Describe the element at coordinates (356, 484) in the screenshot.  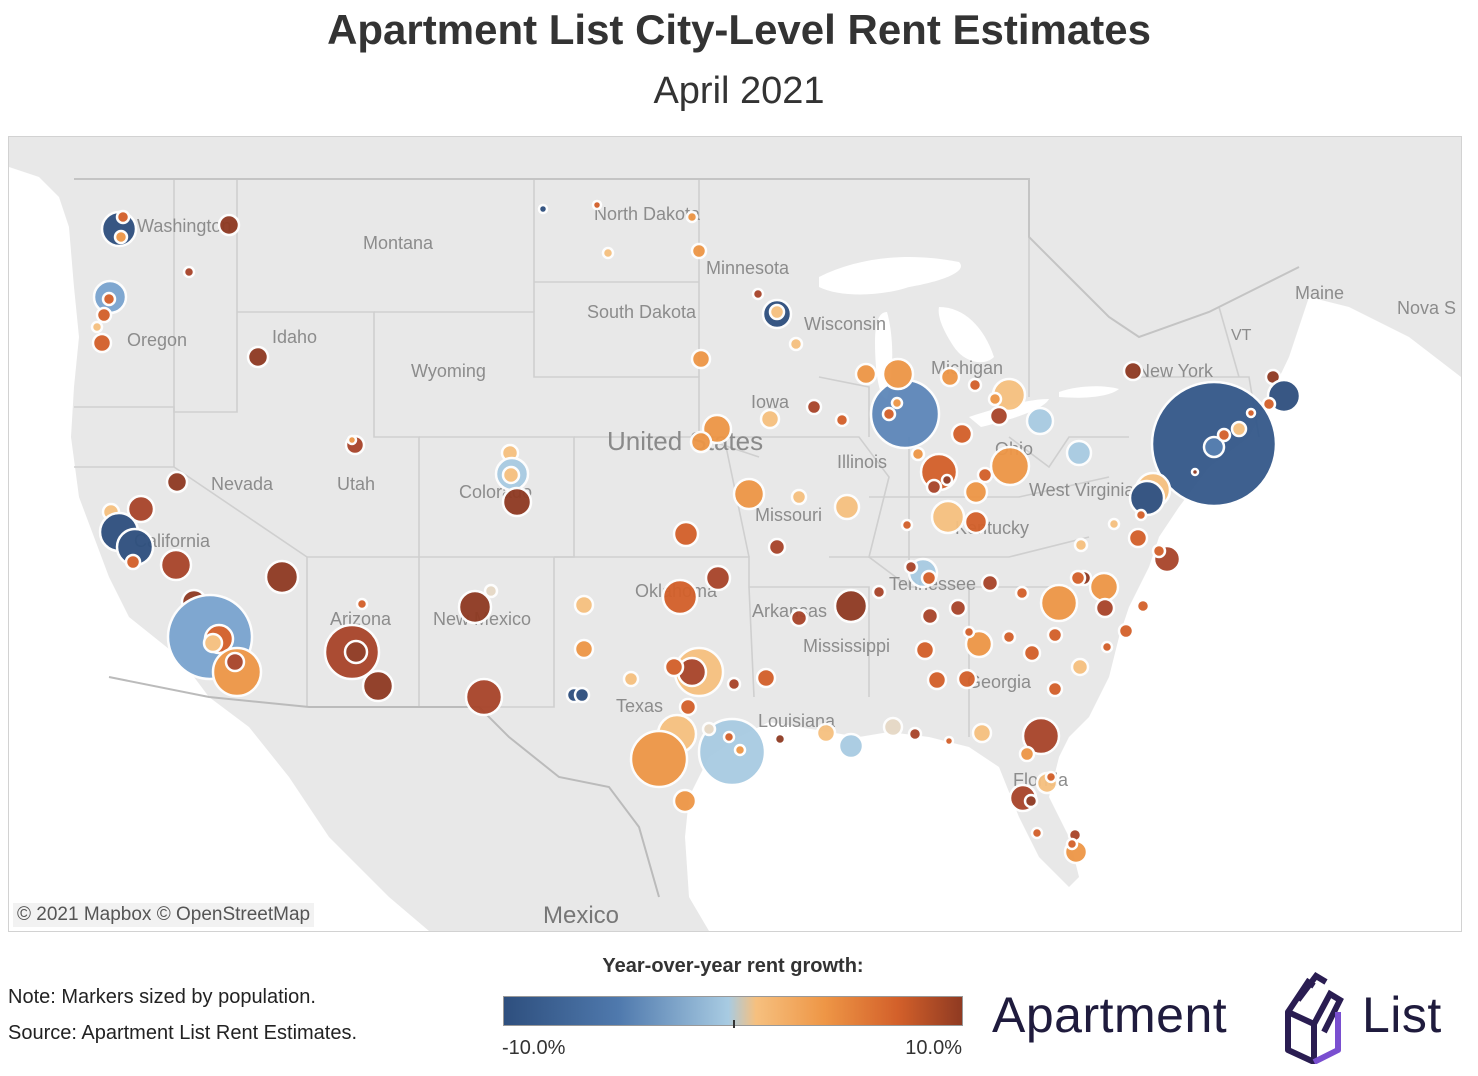
I see `label-utah: Utah` at that location.